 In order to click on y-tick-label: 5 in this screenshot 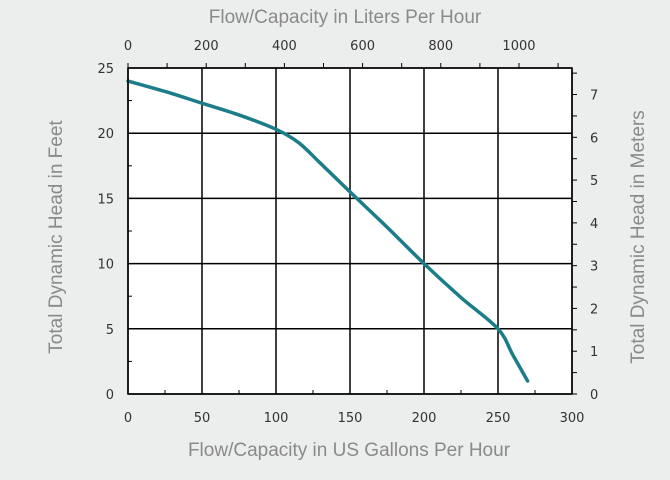, I will do `click(110, 330)`.